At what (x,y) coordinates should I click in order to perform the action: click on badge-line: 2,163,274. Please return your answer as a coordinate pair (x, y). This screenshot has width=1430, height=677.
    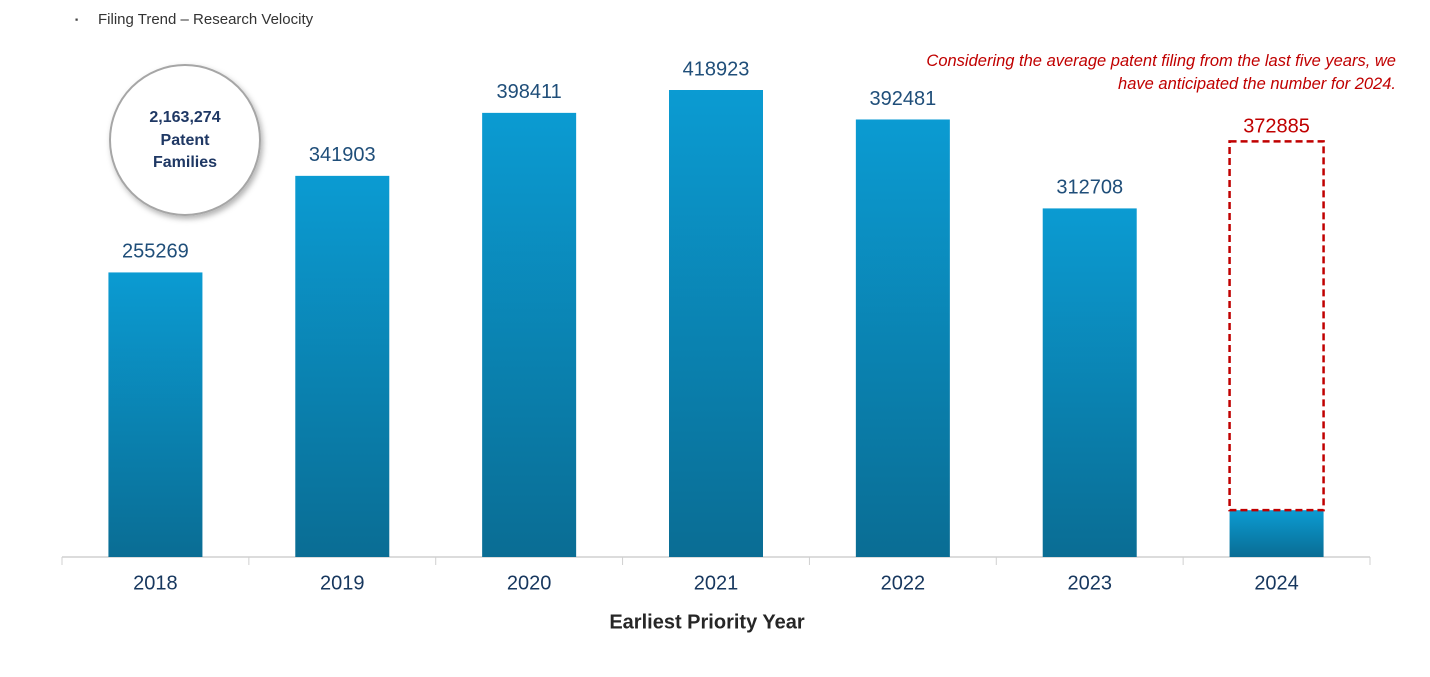
    Looking at the image, I should click on (184, 117).